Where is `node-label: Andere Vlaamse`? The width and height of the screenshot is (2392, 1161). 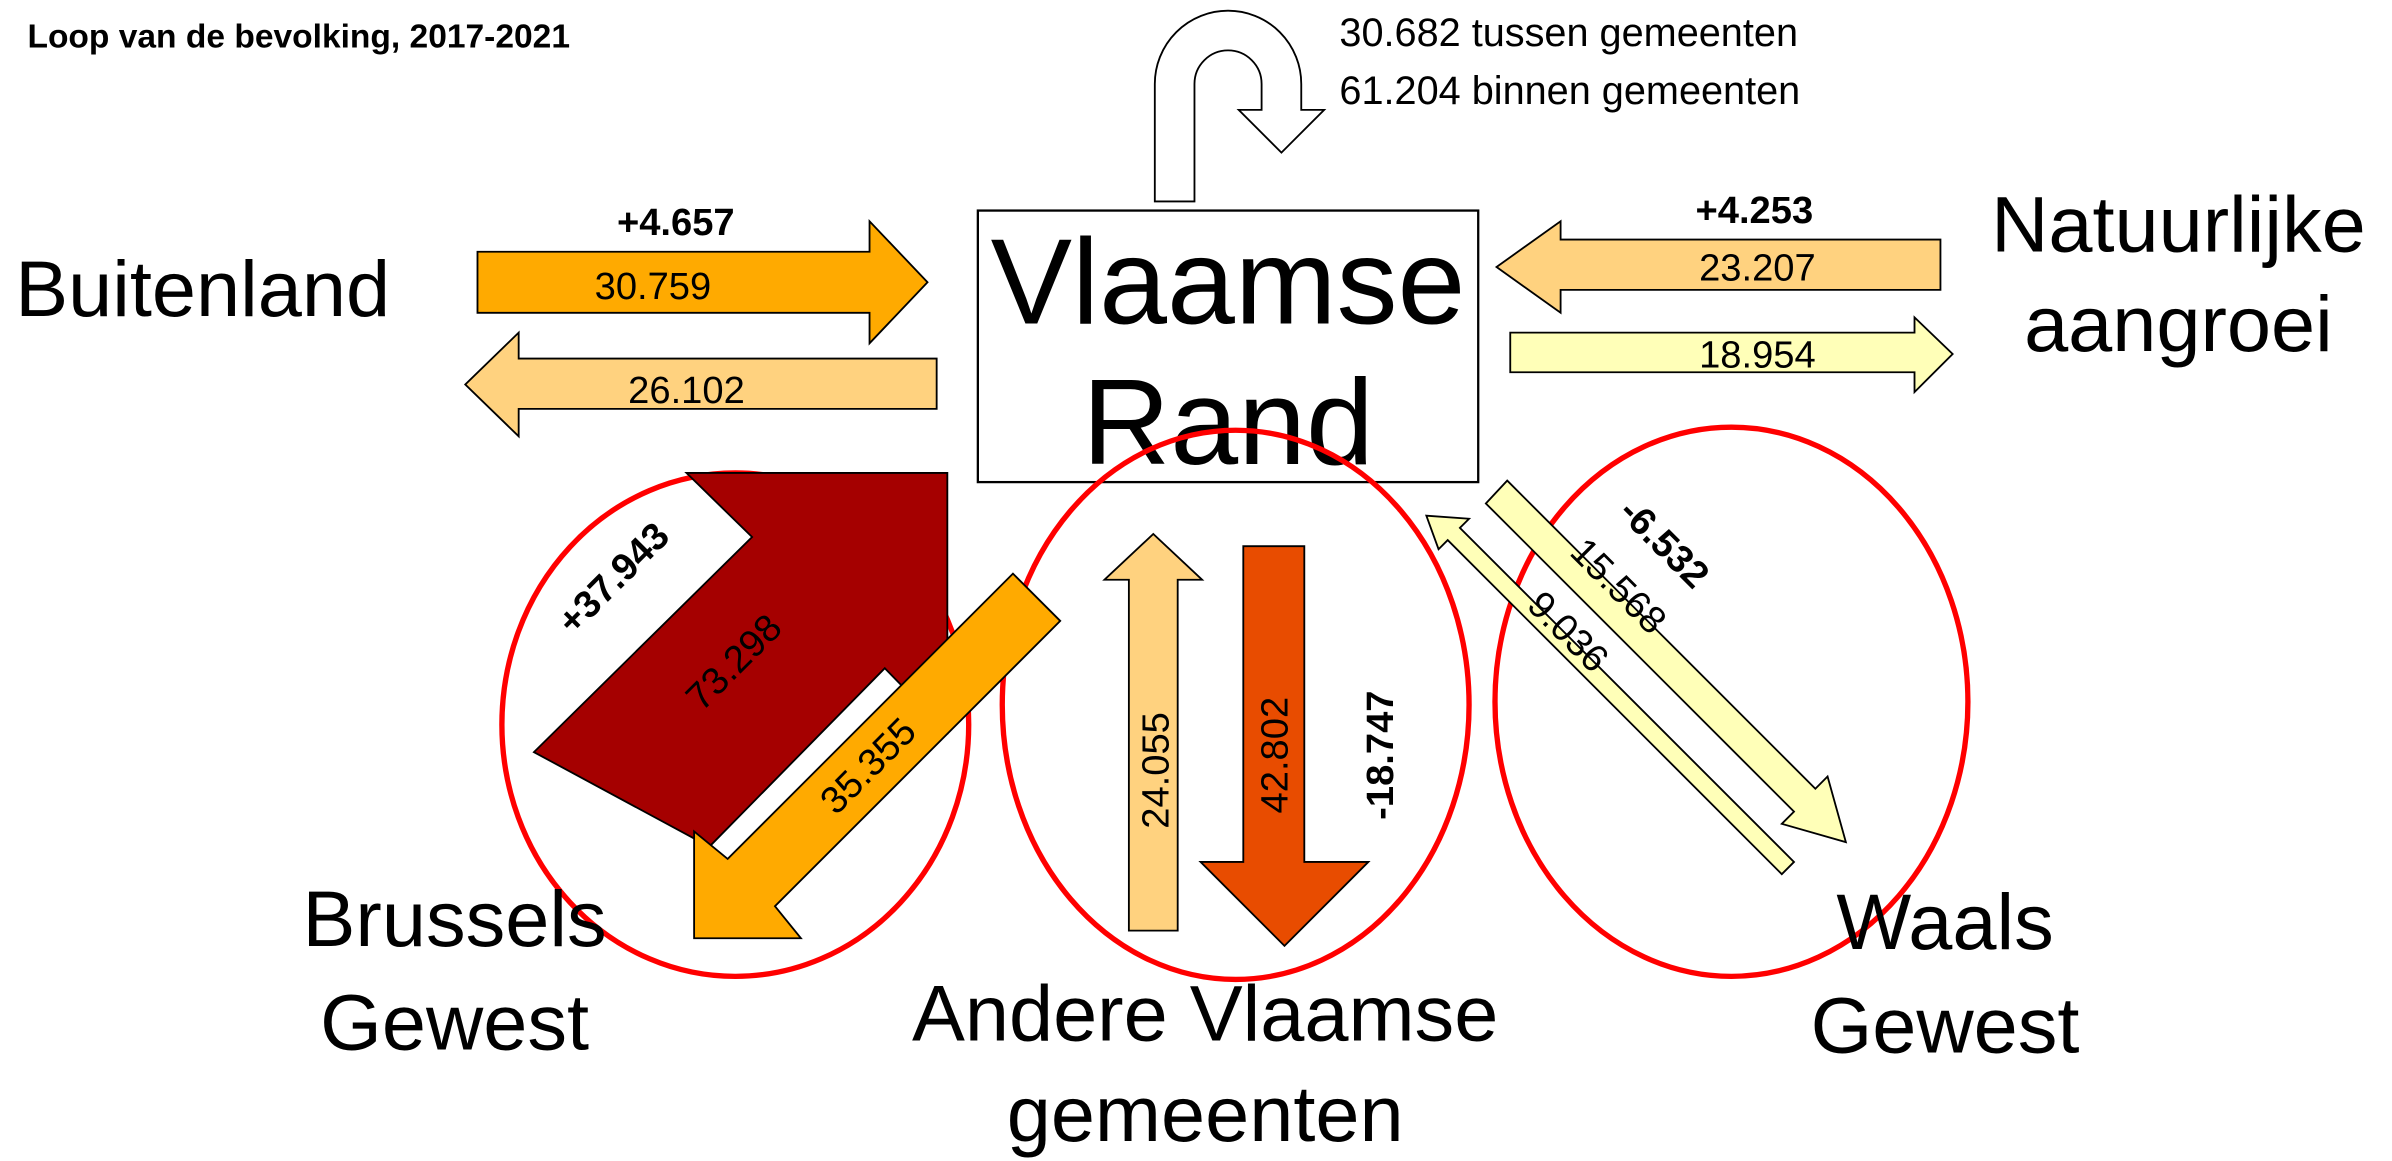
node-label: Andere Vlaamse is located at coordinates (1205, 1012).